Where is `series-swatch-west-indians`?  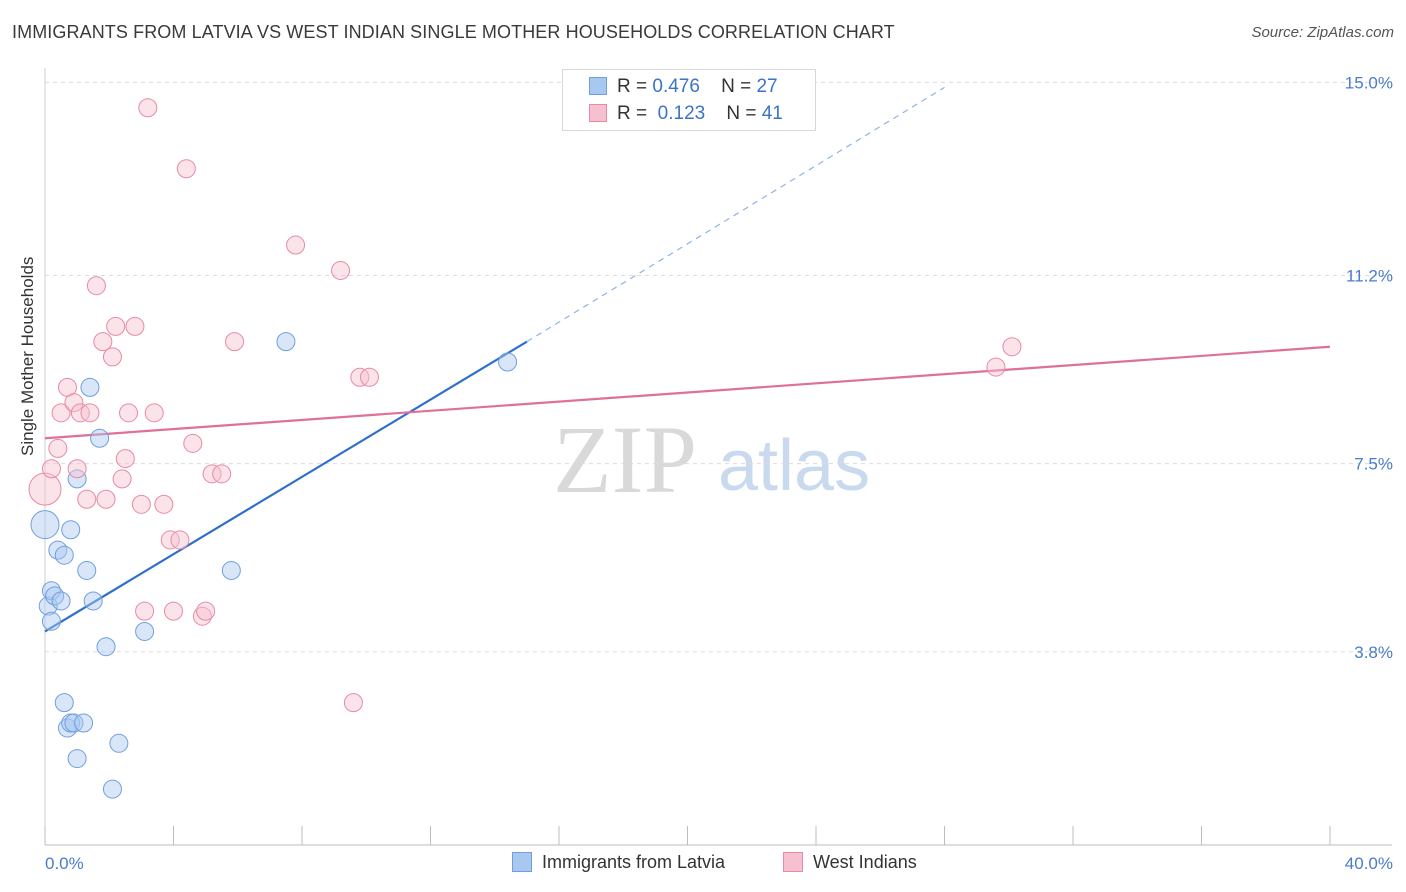
series-swatch-west-indians is located at coordinates (793, 862).